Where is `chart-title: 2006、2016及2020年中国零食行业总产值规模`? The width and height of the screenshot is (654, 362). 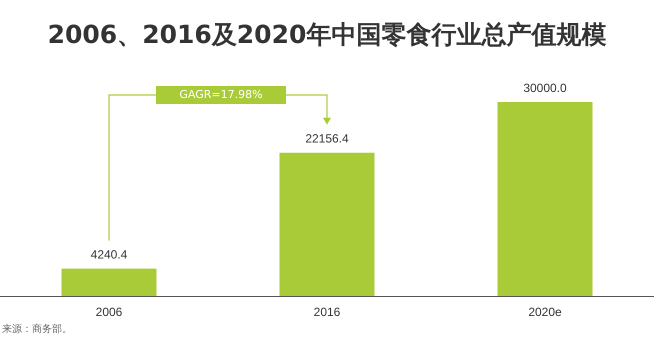
chart-title: 2006、2016及2020年中国零食行业总产值规模 is located at coordinates (327, 35).